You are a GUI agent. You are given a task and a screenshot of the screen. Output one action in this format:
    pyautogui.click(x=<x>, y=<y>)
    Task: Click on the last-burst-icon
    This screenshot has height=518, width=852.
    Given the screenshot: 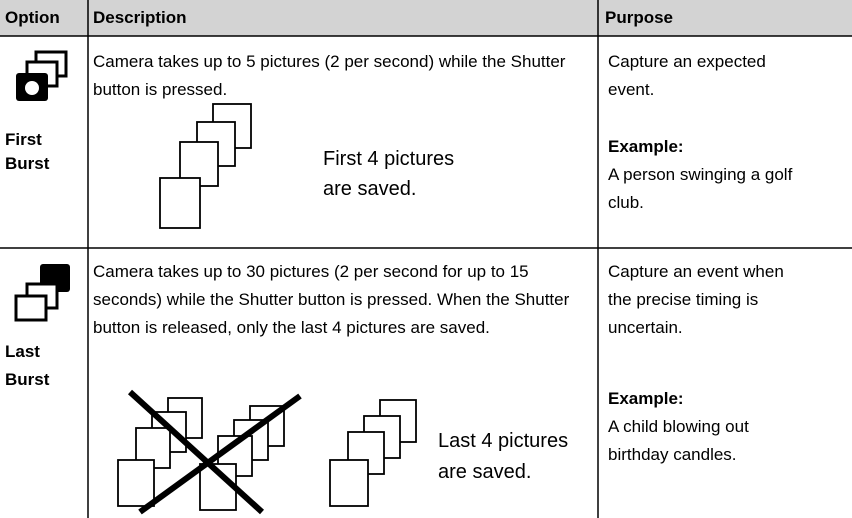 What is the action you would take?
    pyautogui.click(x=42, y=293)
    